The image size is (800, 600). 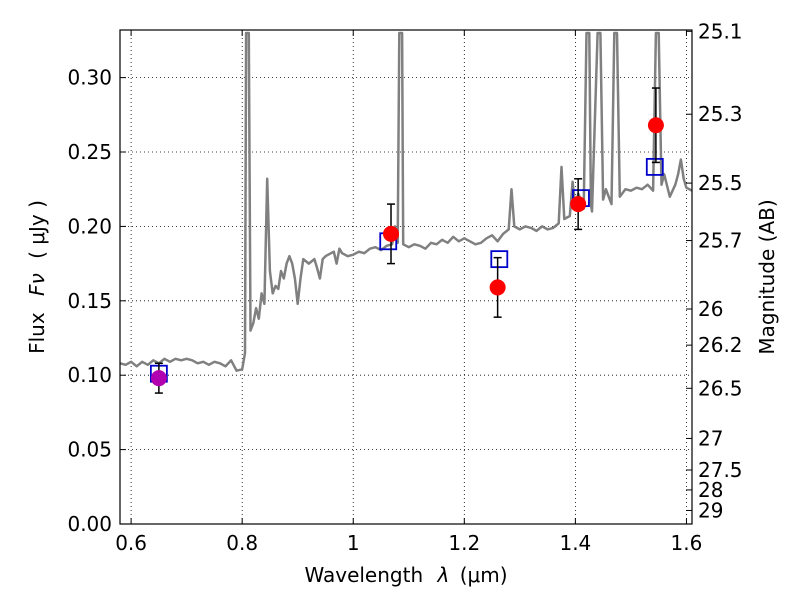 What do you see at coordinates (720, 114) in the screenshot?
I see `y2-tick-label: 25.3` at bounding box center [720, 114].